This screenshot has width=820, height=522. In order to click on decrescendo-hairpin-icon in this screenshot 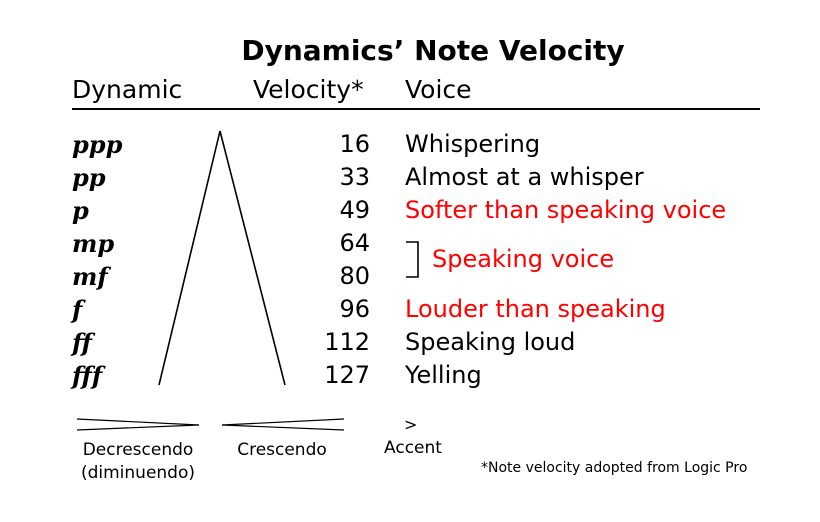, I will do `click(138, 424)`.